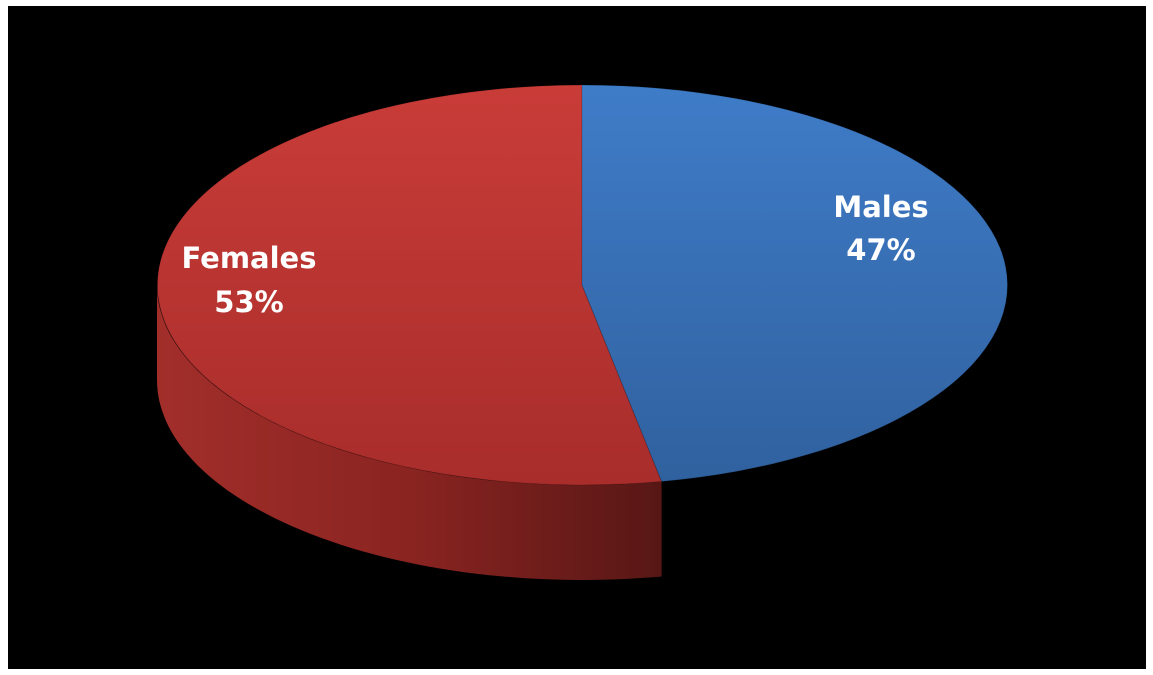  Describe the element at coordinates (555, 254) in the screenshot. I see `pie-labels: Females 53% Males 47%` at that location.